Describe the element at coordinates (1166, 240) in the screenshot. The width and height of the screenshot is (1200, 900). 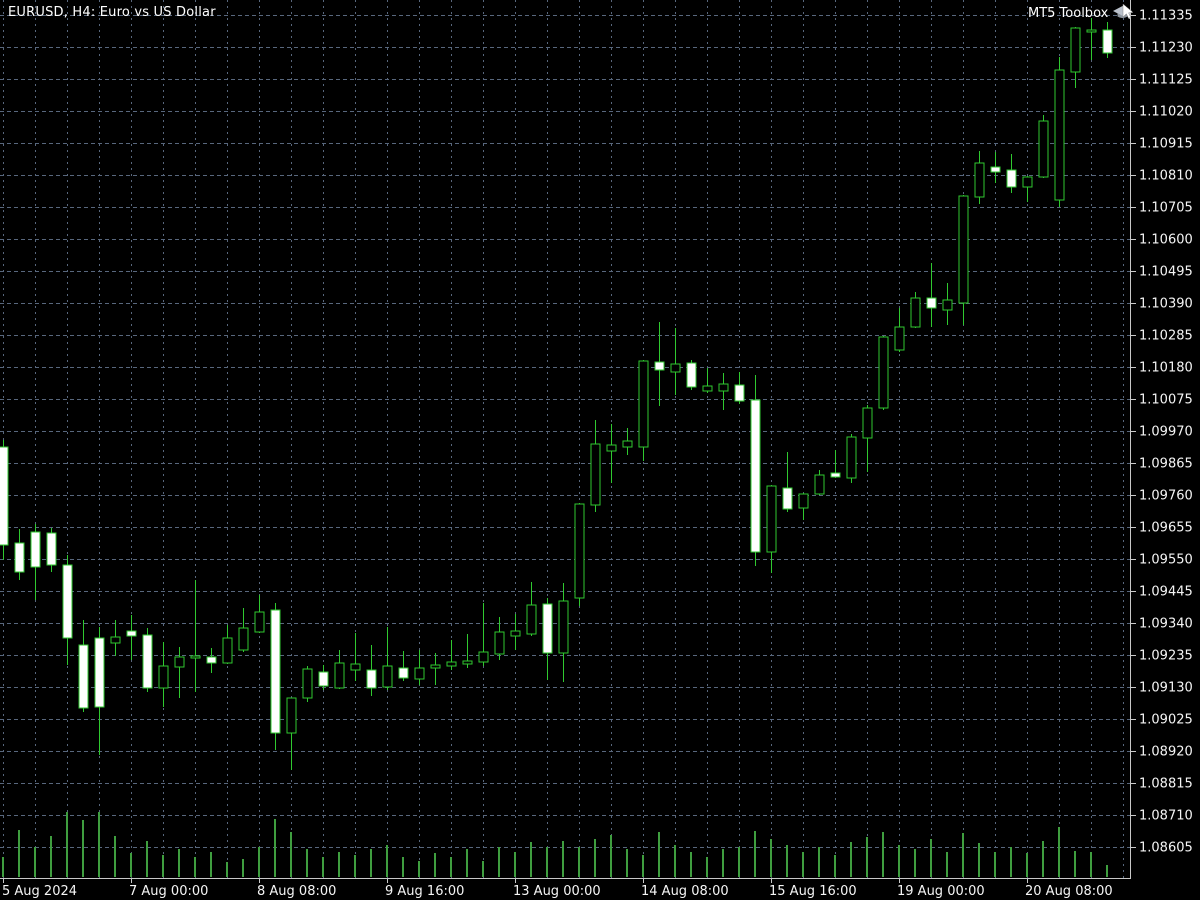
I see `price-tick-label: 1.10600` at that location.